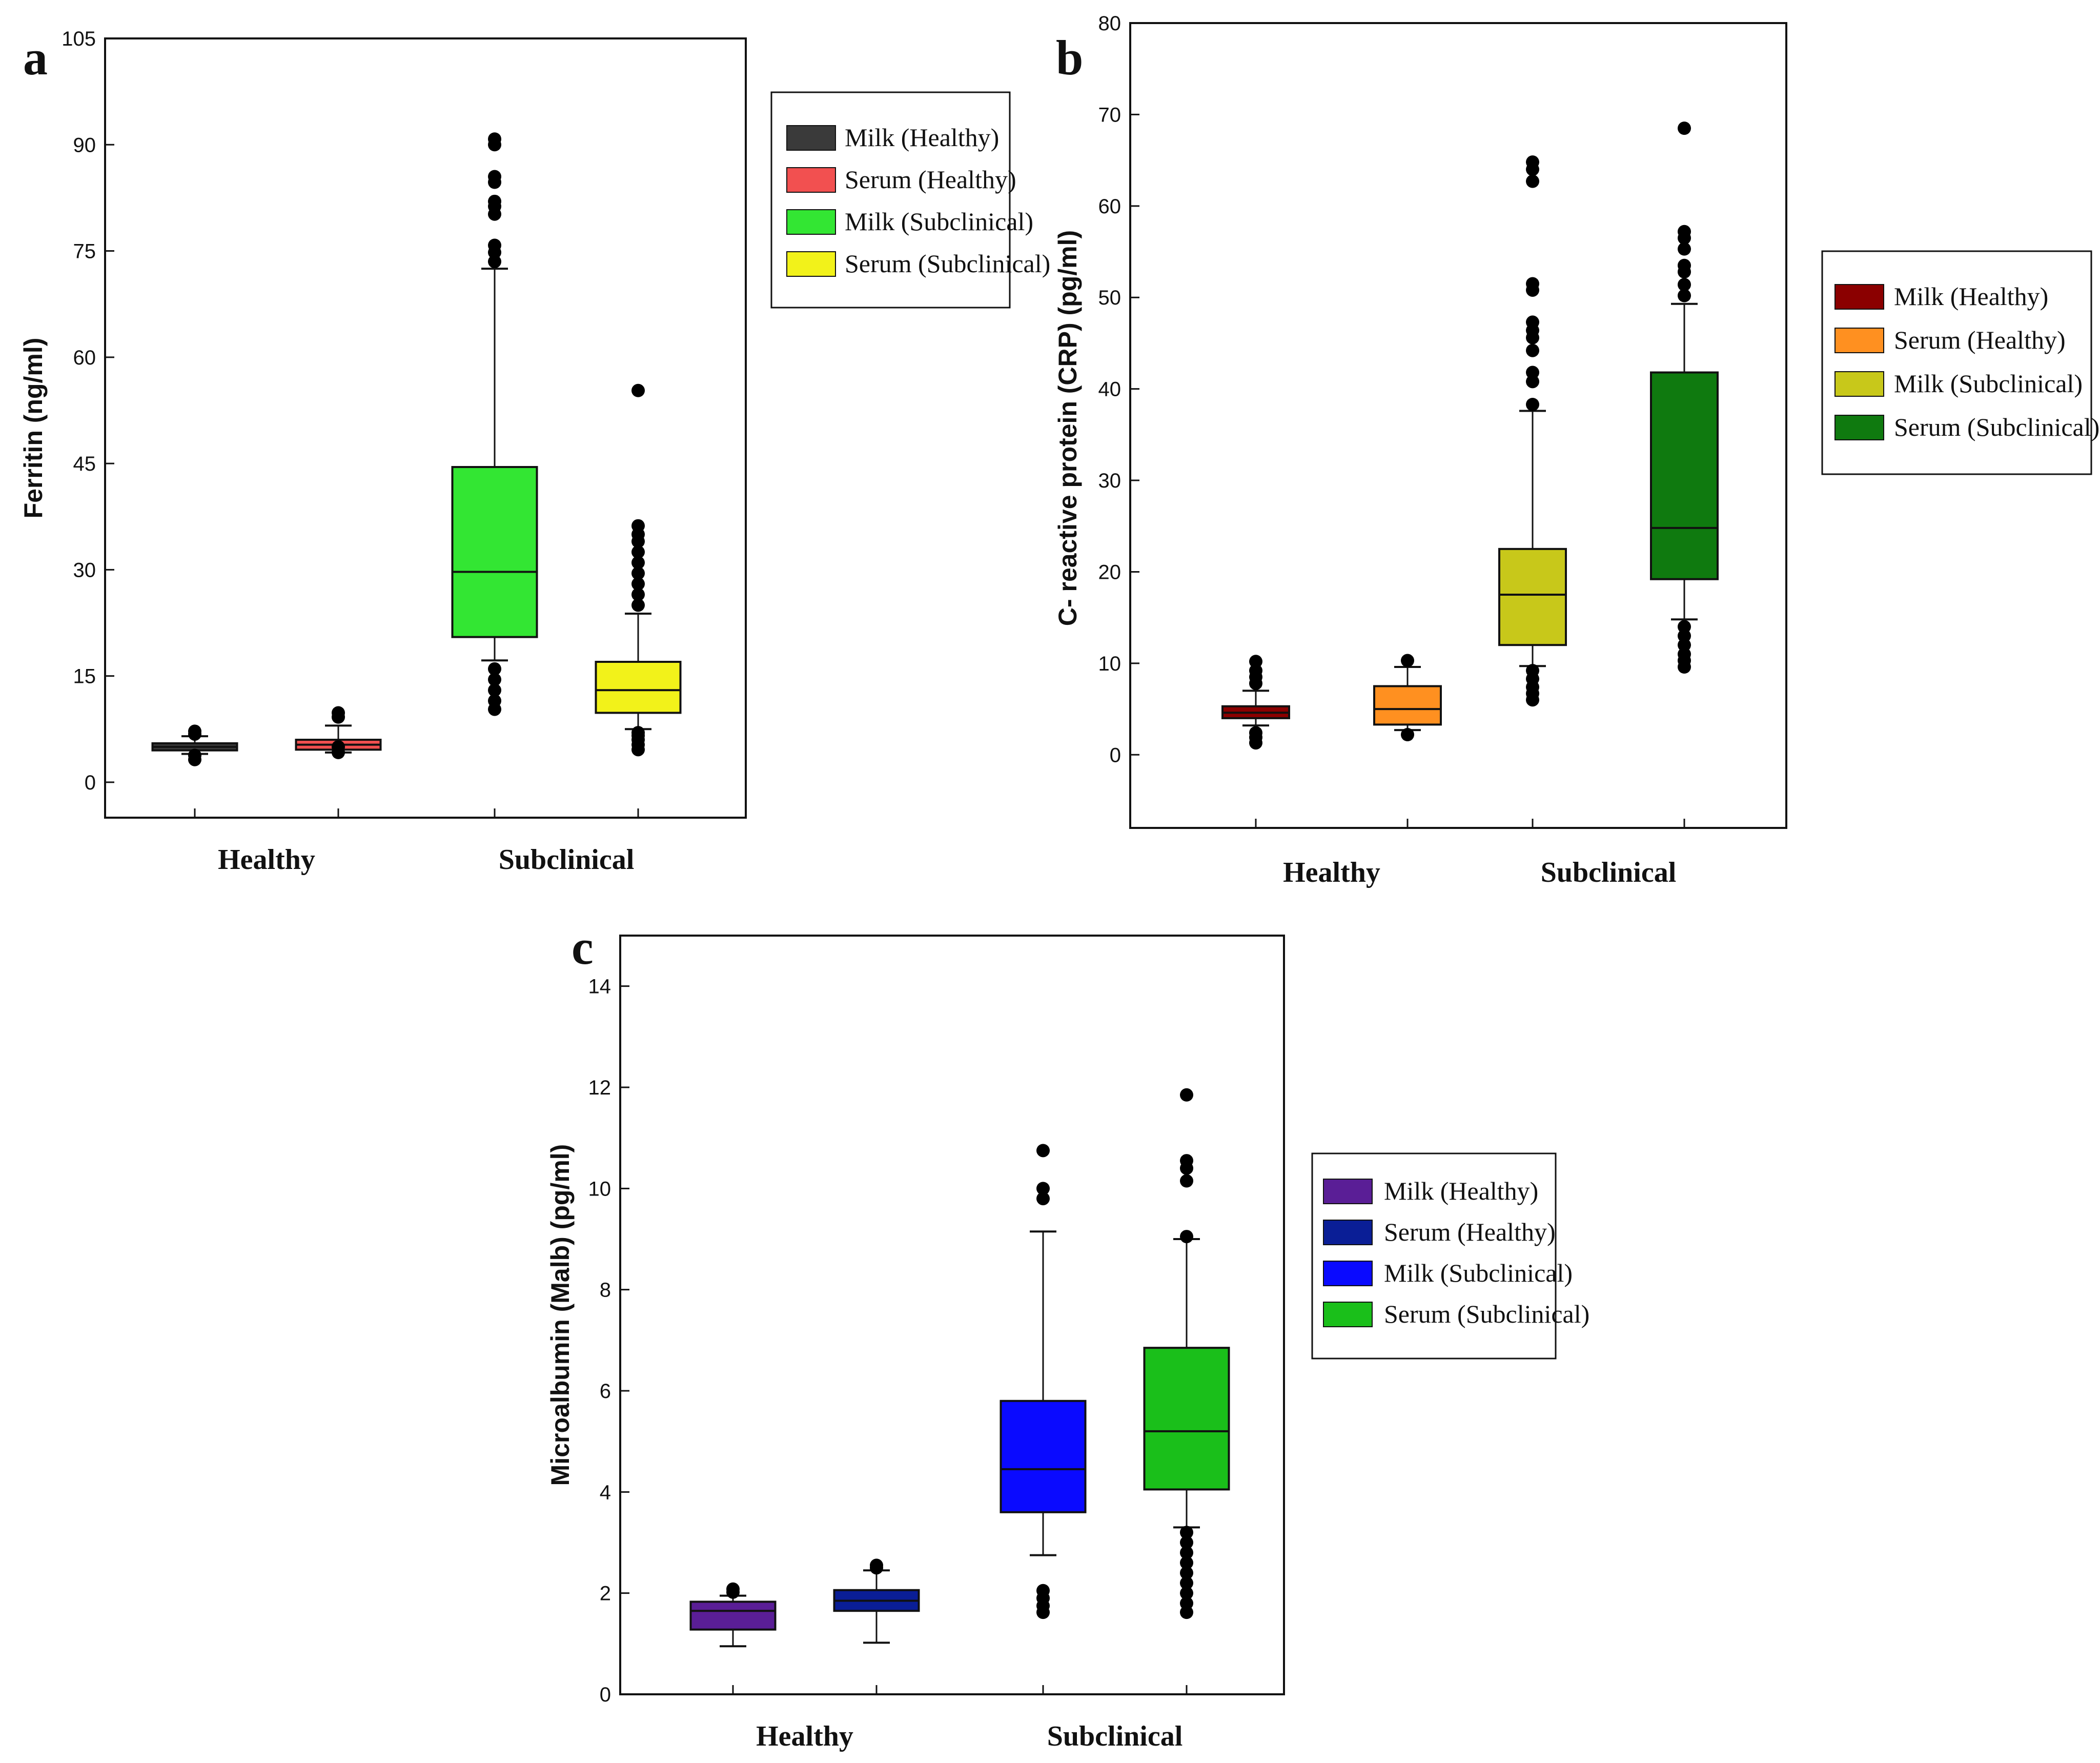 The image size is (2100, 1763). Describe the element at coordinates (1067, 428) in the screenshot. I see `y-axis-label: C- reactive protein (CRP) (pg/ml)` at that location.